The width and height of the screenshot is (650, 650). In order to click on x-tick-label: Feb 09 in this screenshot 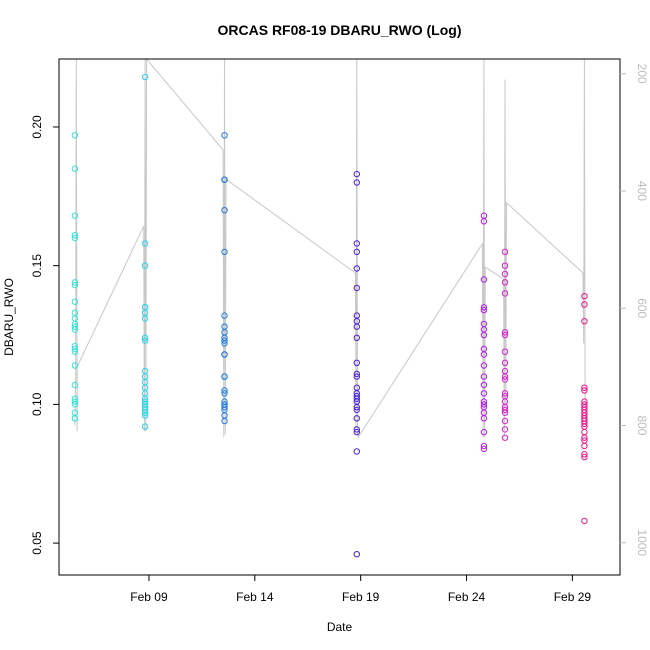, I will do `click(149, 597)`.